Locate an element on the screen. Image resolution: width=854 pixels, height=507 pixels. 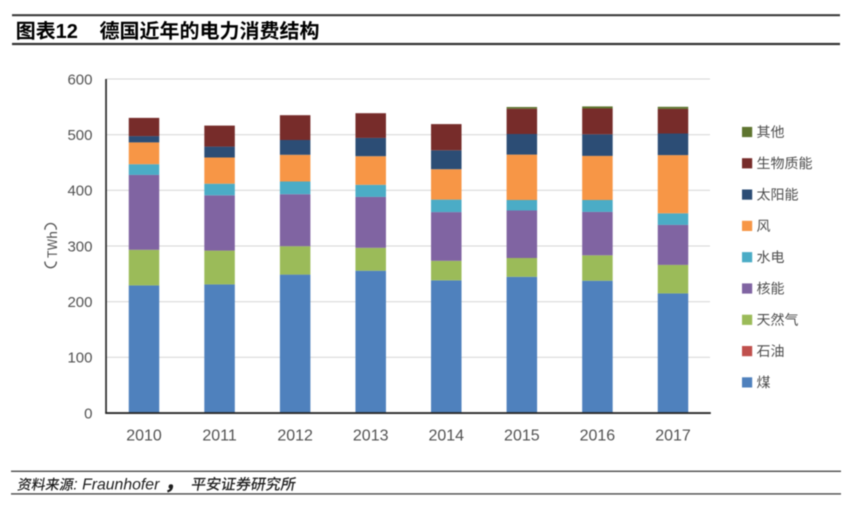
svg-text: 300 is located at coordinates (79, 246).